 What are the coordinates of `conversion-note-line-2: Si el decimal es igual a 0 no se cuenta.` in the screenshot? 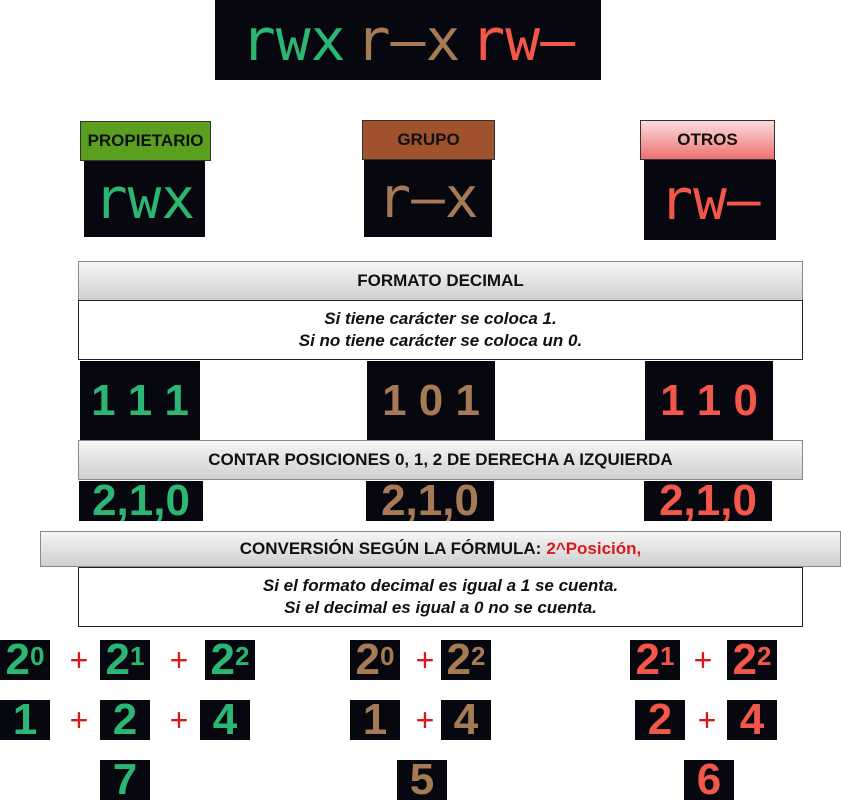 It's located at (440, 607).